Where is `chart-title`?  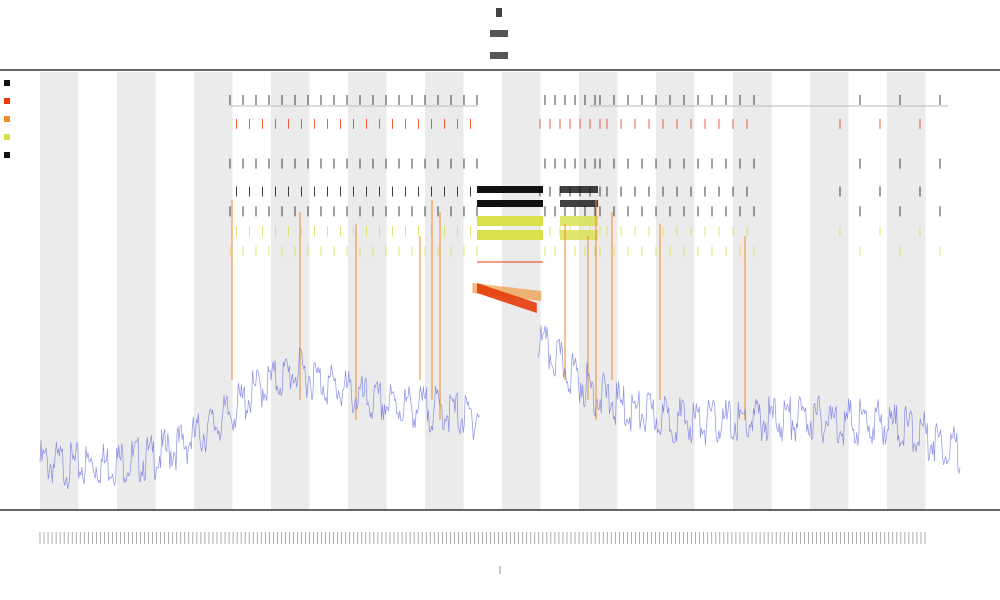 chart-title is located at coordinates (499, 33).